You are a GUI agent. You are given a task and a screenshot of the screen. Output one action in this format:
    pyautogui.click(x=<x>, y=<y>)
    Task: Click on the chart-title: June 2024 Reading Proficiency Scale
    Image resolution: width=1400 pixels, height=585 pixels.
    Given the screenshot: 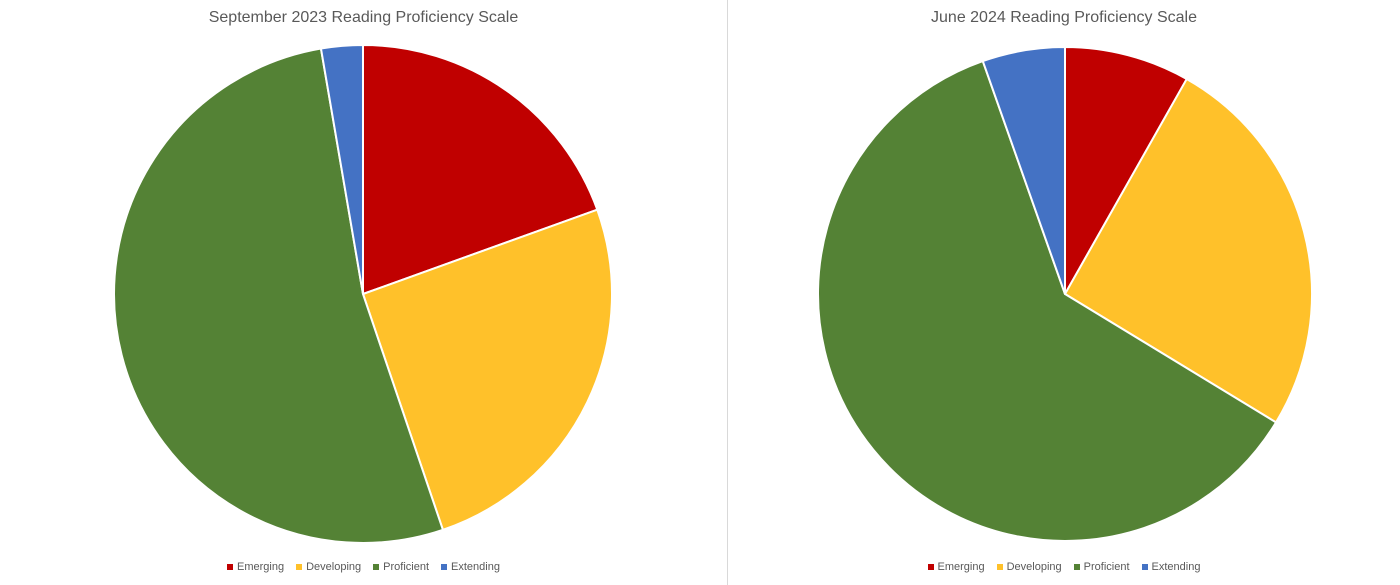 What is the action you would take?
    pyautogui.click(x=1064, y=17)
    